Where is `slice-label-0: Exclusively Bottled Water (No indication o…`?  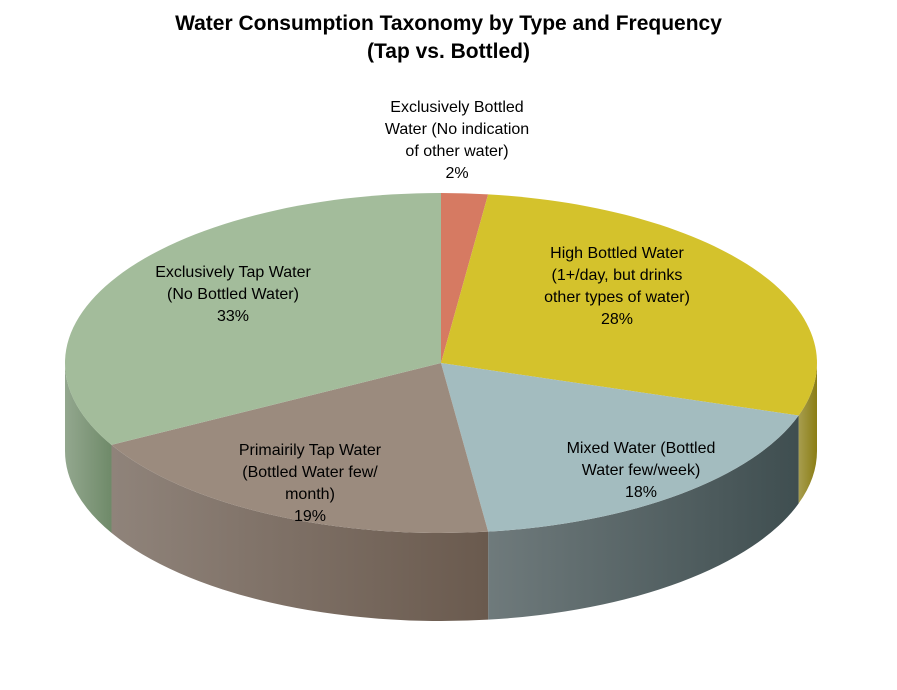
slice-label-0: Exclusively Bottled Water (No indication o… is located at coordinates (457, 140).